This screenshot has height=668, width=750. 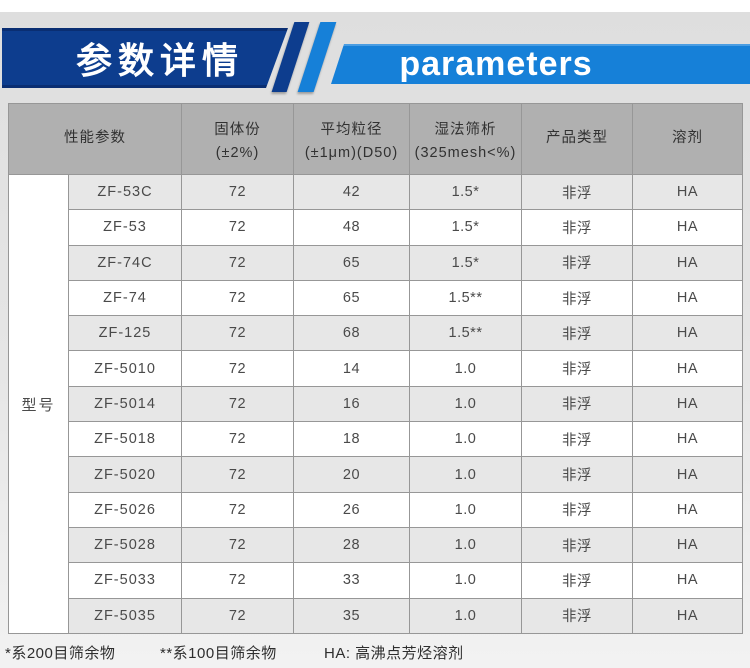 I want to click on col-header-product-type: 产品类型, so click(x=577, y=139).